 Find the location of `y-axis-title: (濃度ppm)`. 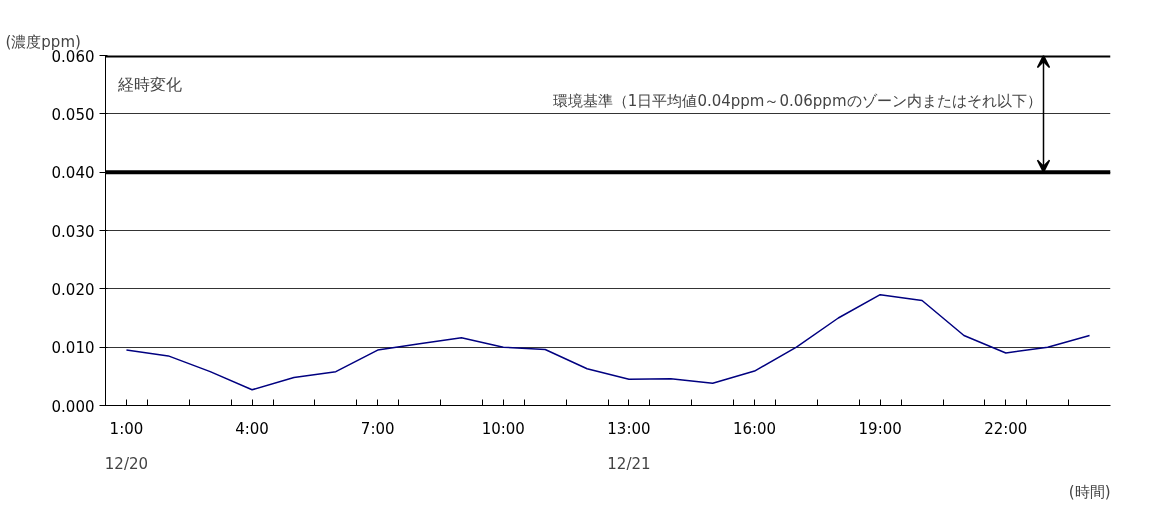

y-axis-title: (濃度ppm) is located at coordinates (43, 41).